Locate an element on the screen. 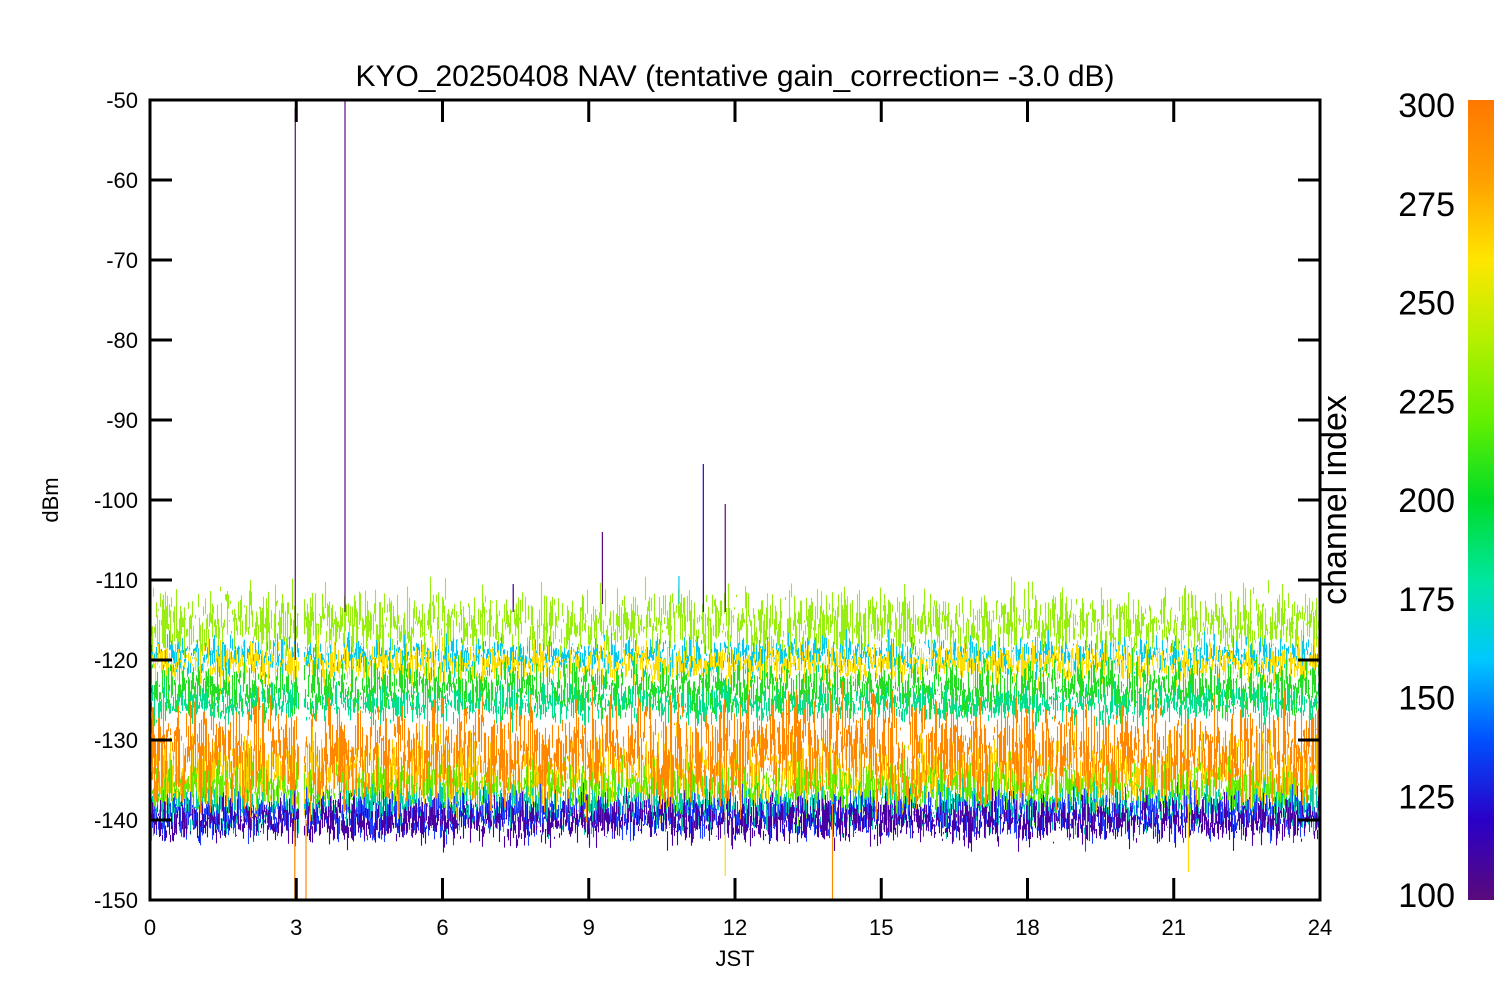 The image size is (1500, 1000). y-tick-label: -80 is located at coordinates (122, 340).